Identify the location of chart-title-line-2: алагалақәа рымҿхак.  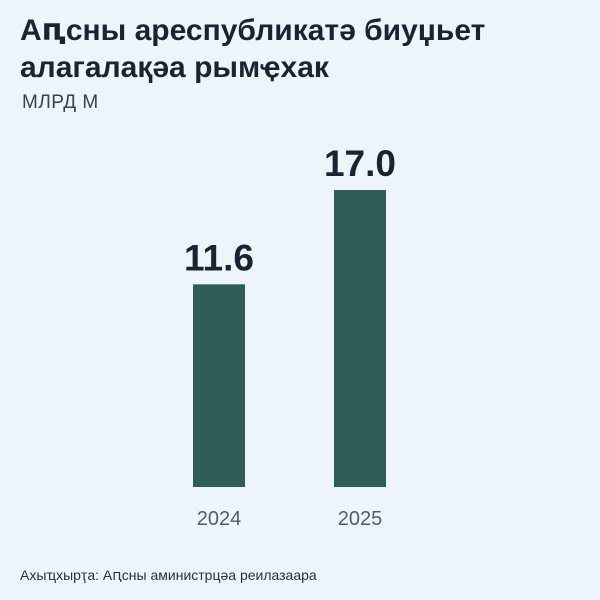
(174, 67).